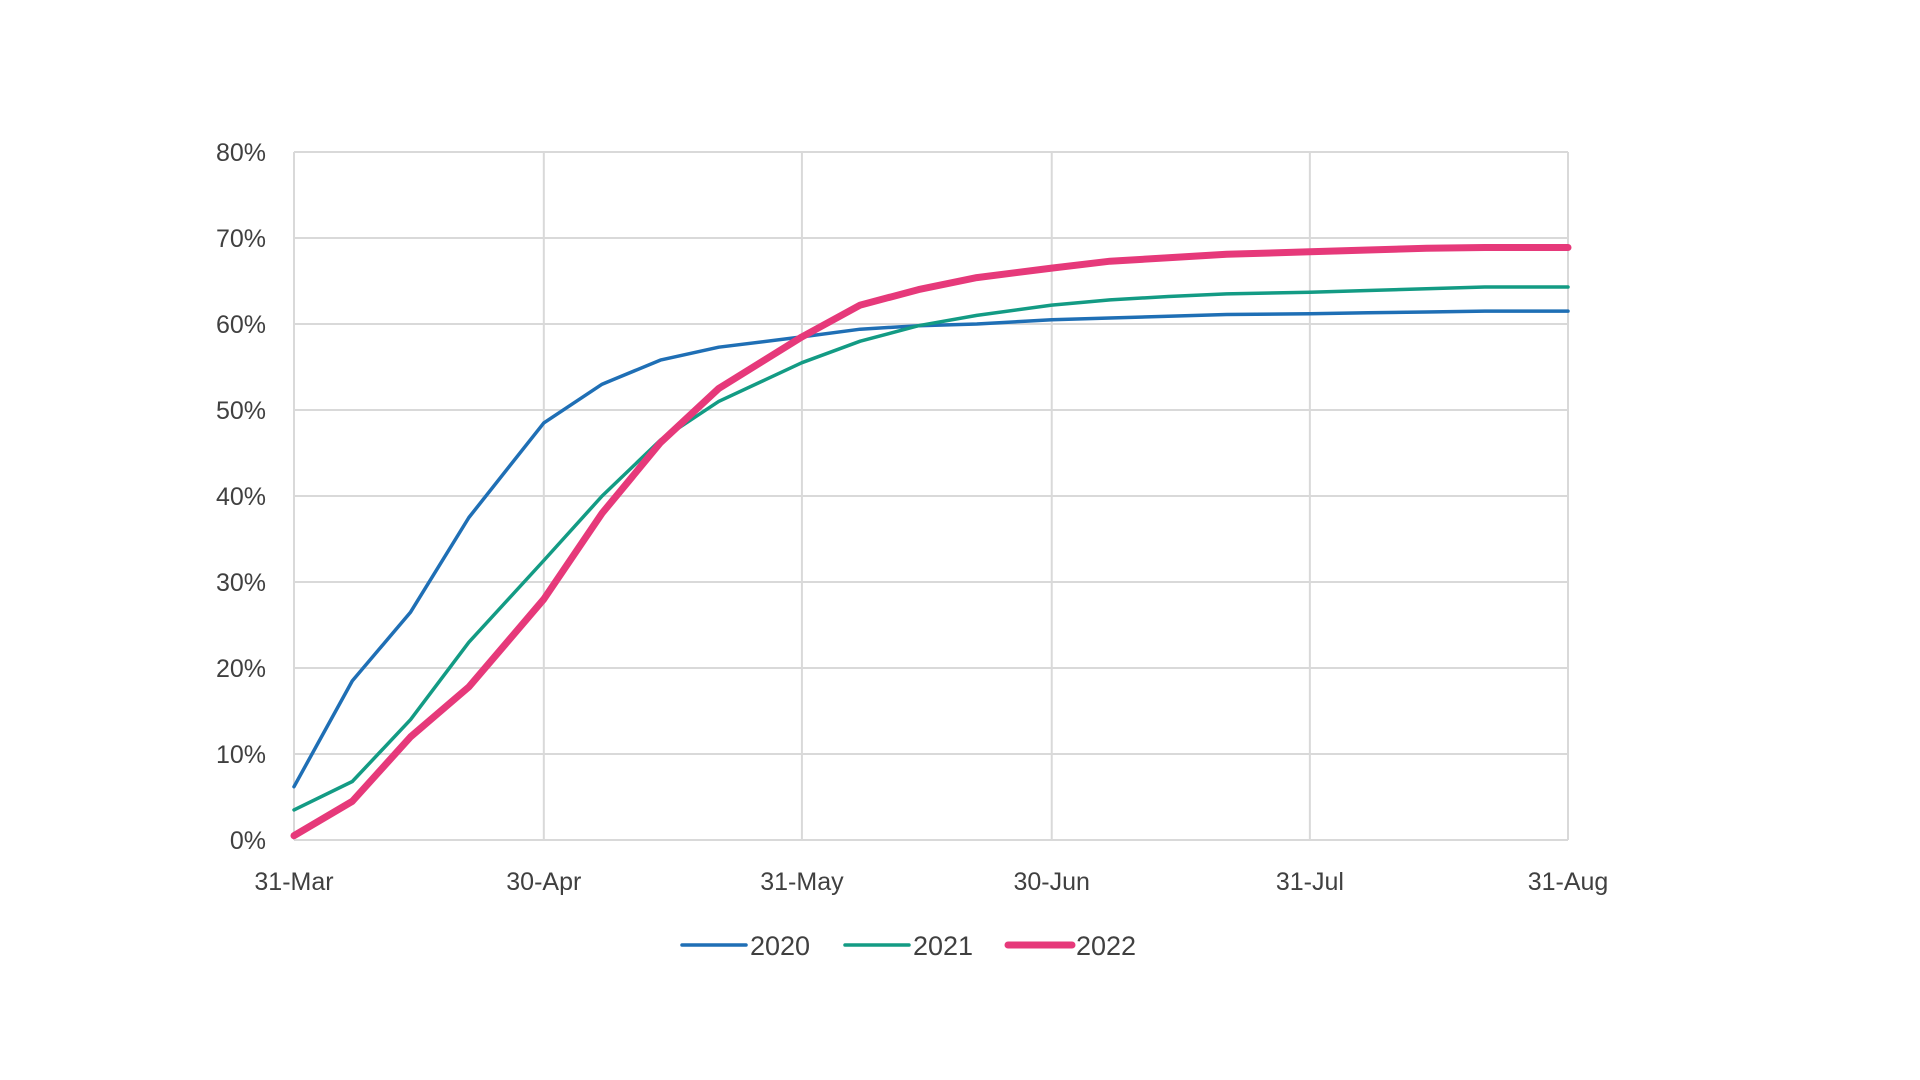 Image resolution: width=1920 pixels, height=1080 pixels. Describe the element at coordinates (241, 239) in the screenshot. I see `y-tick-label: 70%` at that location.